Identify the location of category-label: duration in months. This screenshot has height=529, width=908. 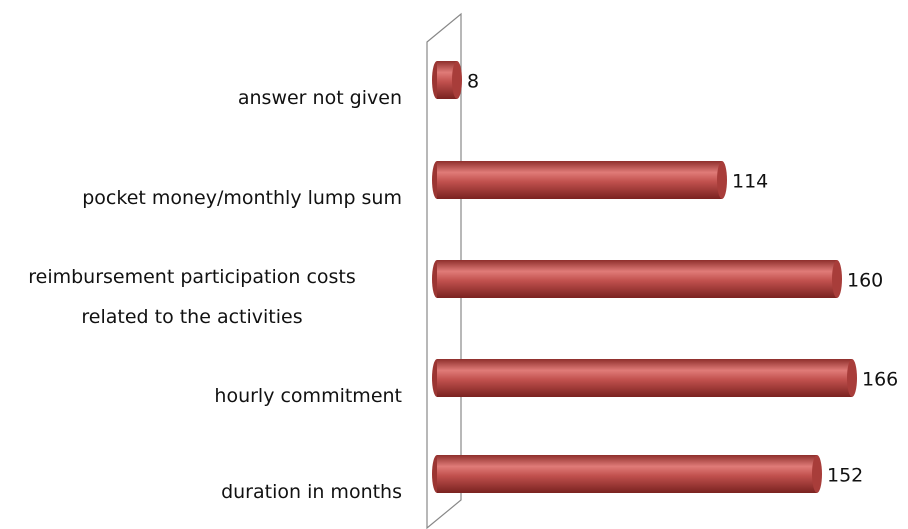
(311, 492).